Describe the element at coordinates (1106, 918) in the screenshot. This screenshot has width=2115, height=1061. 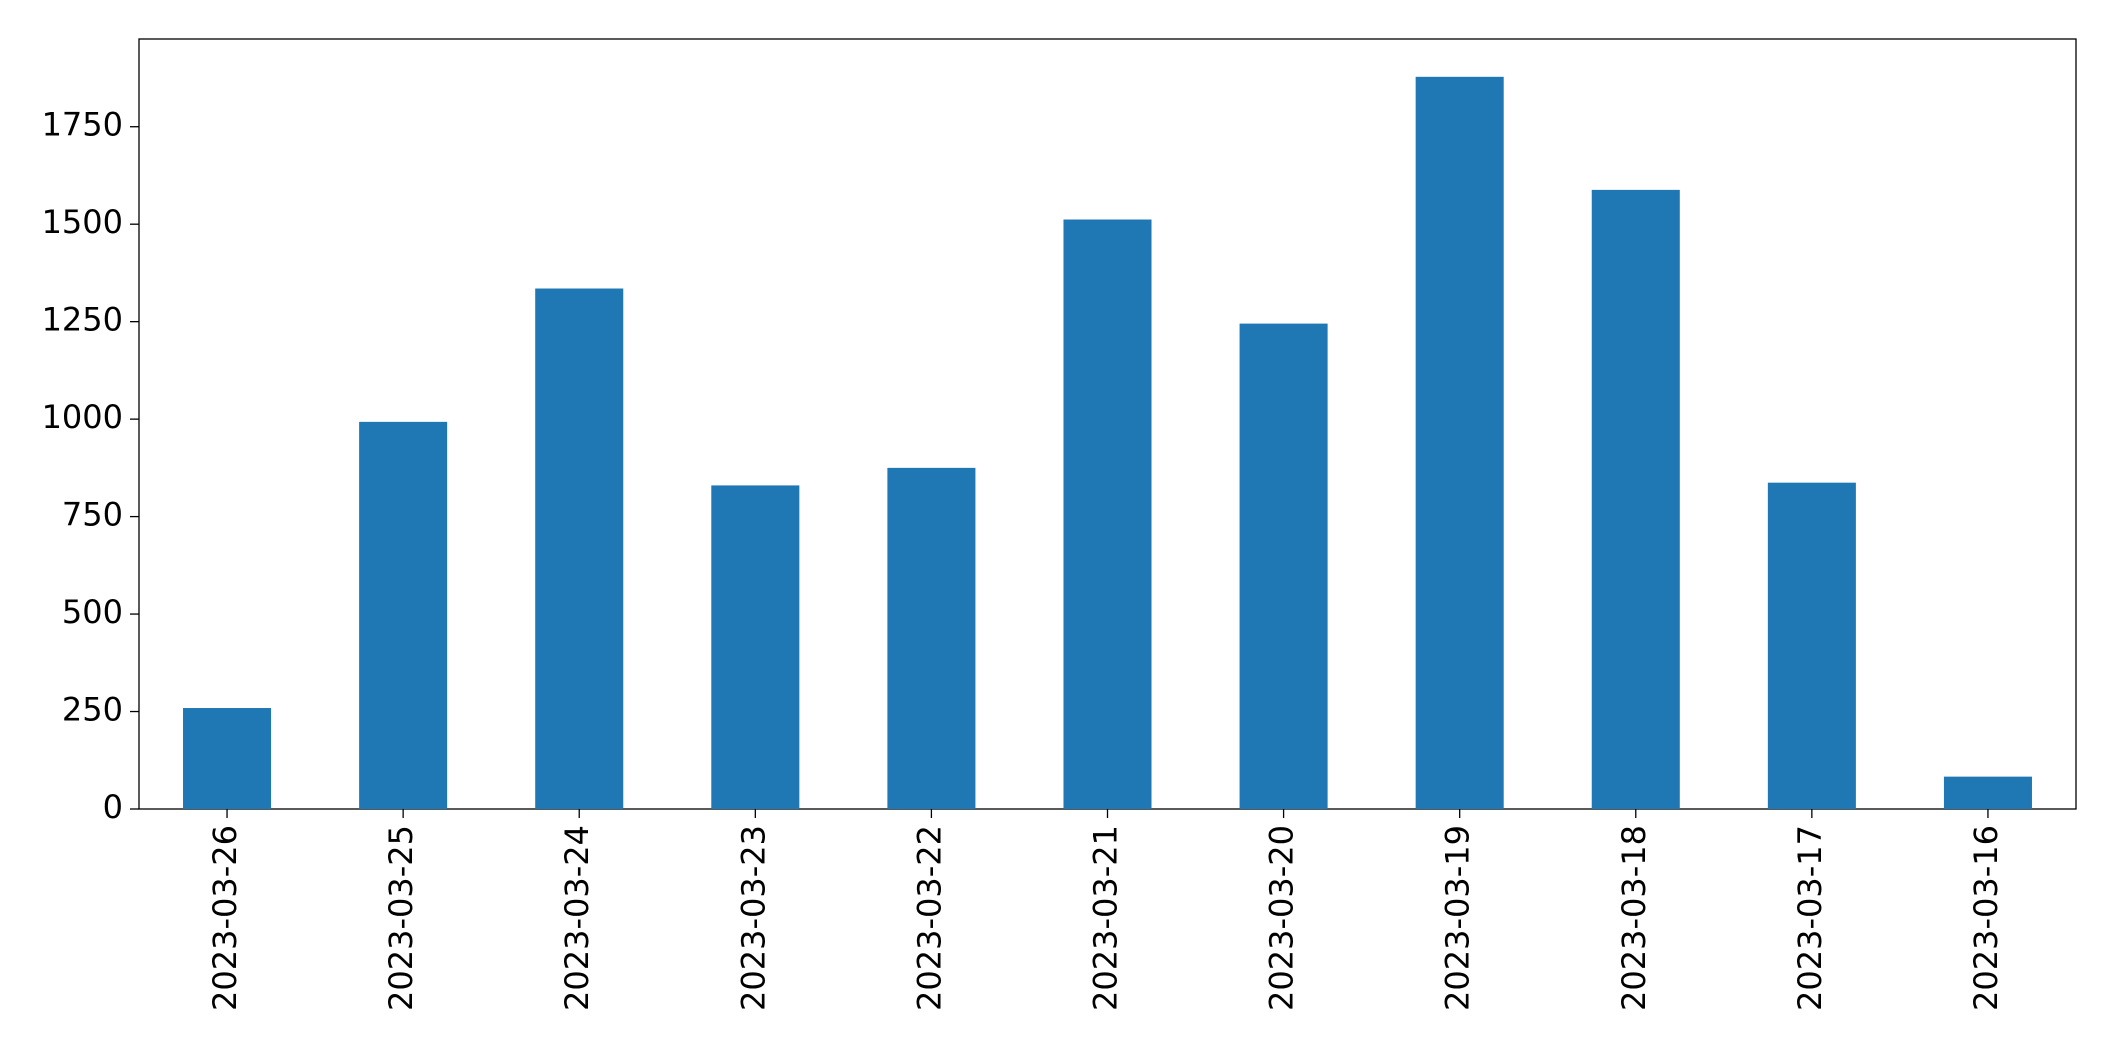
I see `x-tick-label: 2023-03-21` at that location.